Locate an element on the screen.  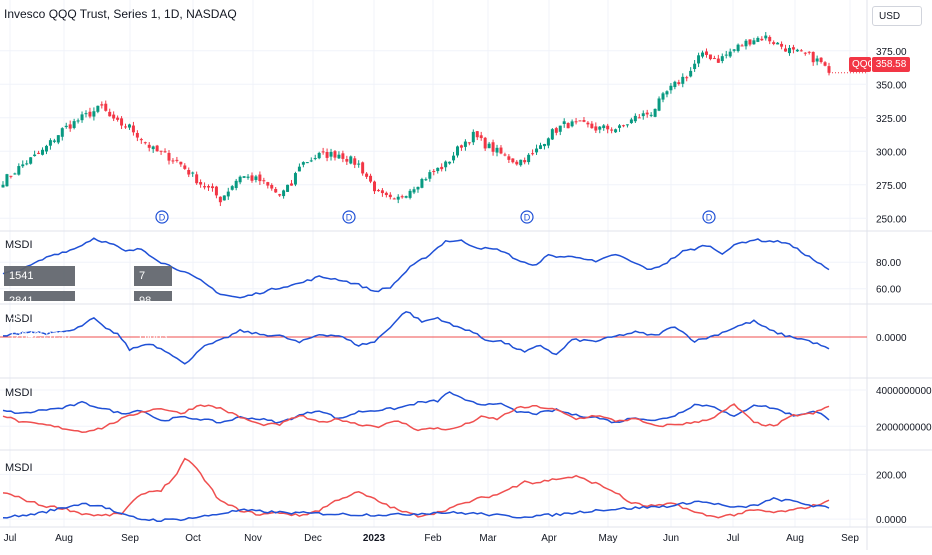
dividend-marker-label: D is located at coordinates (162, 218).